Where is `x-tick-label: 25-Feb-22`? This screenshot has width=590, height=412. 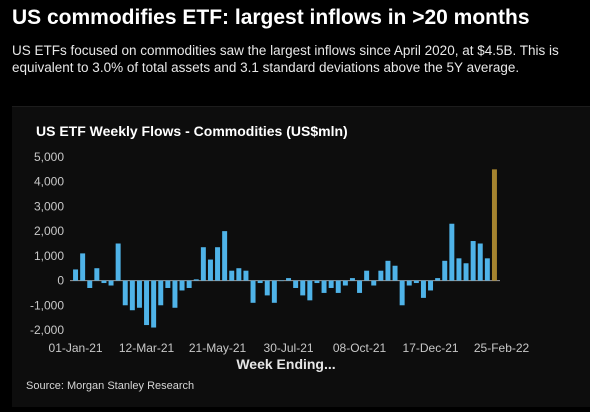 x-tick-label: 25-Feb-22 is located at coordinates (502, 348).